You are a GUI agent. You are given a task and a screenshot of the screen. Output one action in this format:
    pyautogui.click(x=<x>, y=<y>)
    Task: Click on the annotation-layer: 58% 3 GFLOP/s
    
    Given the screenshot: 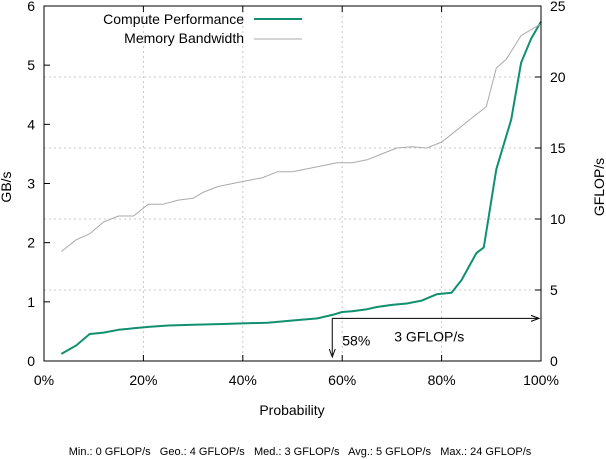 What is the action you would take?
    pyautogui.click(x=434, y=336)
    